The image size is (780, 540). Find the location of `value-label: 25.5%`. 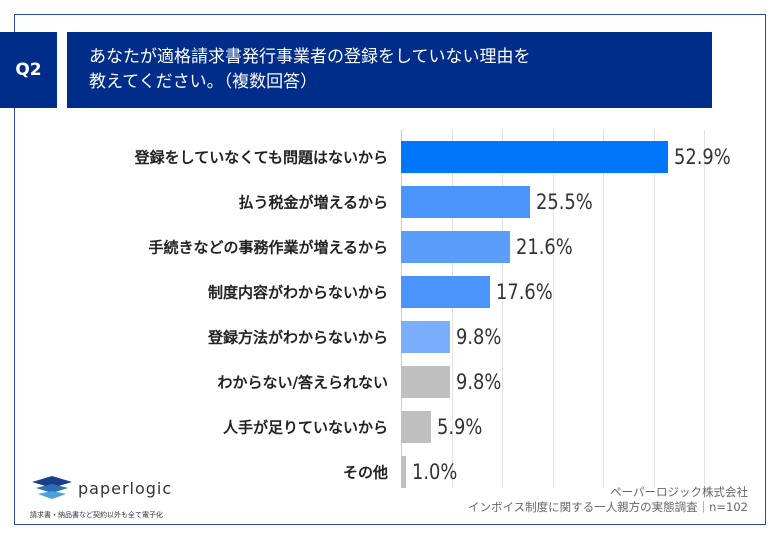

value-label: 25.5% is located at coordinates (564, 202).